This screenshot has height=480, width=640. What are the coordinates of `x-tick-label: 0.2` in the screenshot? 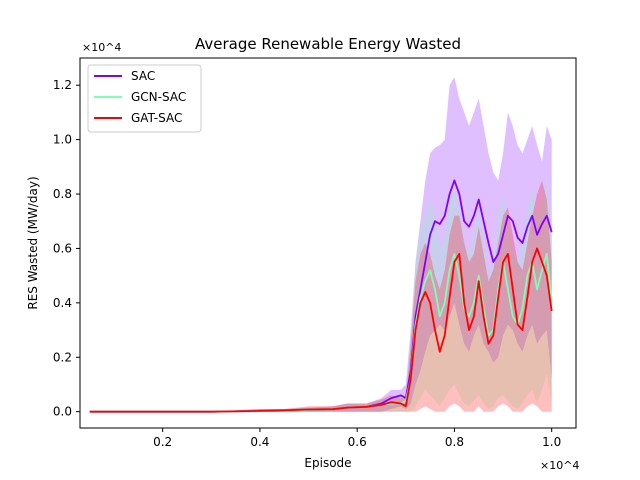 It's located at (162, 442).